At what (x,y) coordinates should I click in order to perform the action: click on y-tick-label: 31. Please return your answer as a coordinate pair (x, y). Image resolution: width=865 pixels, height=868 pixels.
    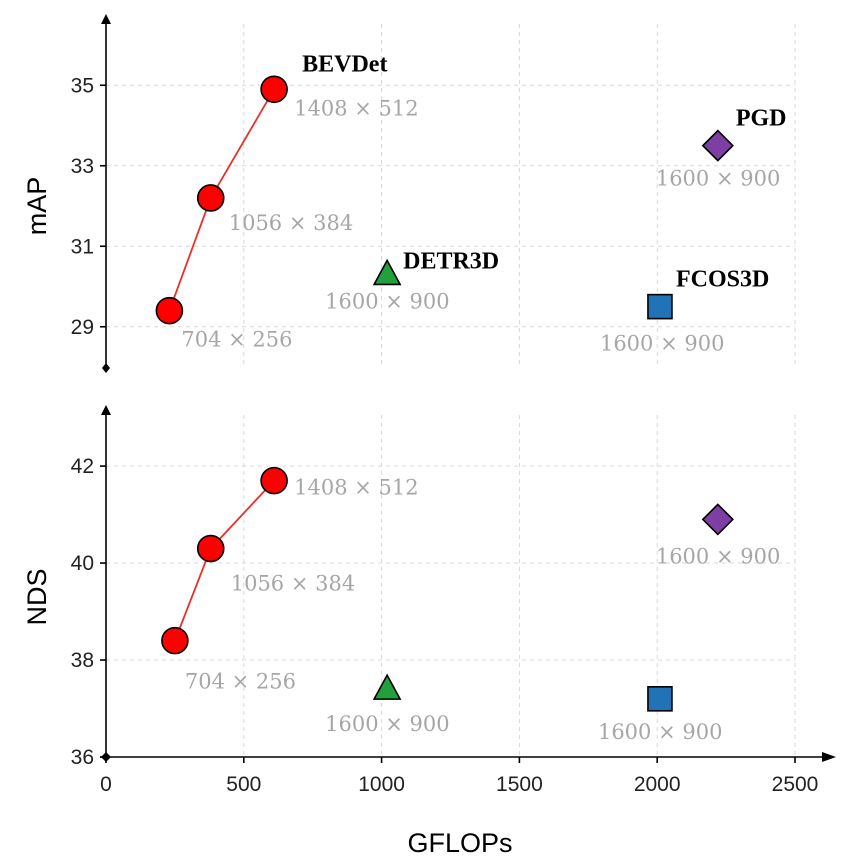
    Looking at the image, I should click on (82, 246).